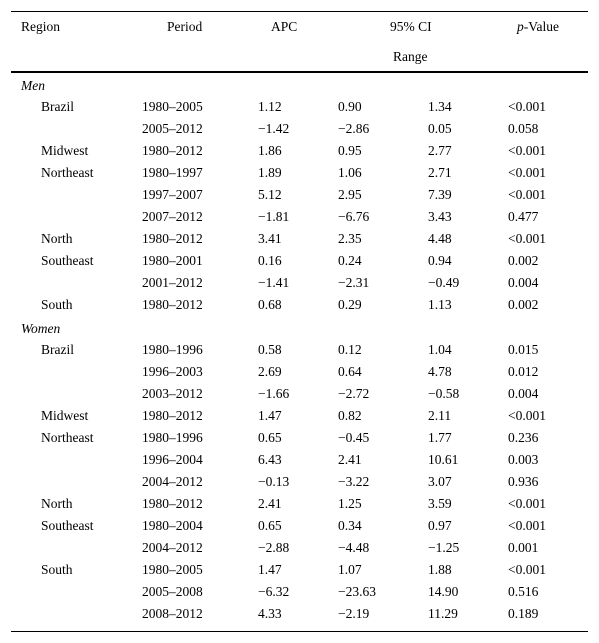 Image resolution: width=599 pixels, height=643 pixels. I want to click on table-cell: 6.43, so click(270, 459).